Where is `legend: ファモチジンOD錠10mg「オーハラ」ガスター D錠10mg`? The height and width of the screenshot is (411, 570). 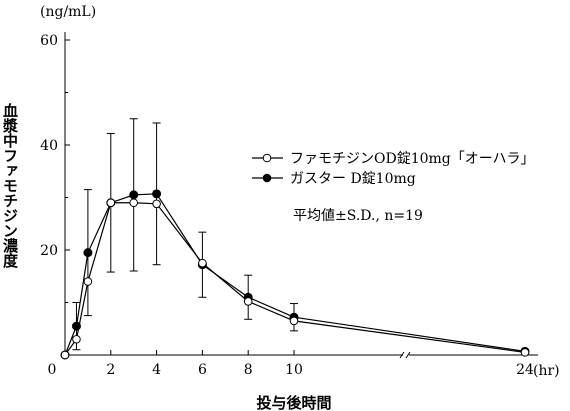 legend: ファモチジンOD錠10mg「オーハラ」ガスター D錠10mg is located at coordinates (393, 169).